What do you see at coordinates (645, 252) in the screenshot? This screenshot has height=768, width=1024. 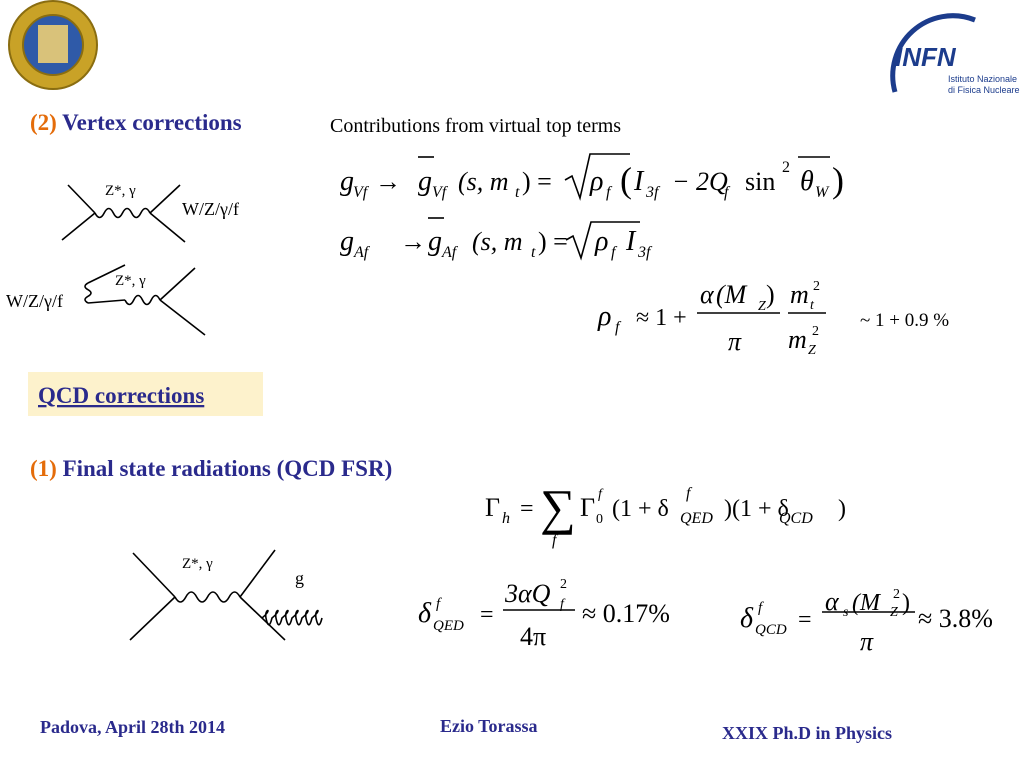 I see `math-token: 3f` at bounding box center [645, 252].